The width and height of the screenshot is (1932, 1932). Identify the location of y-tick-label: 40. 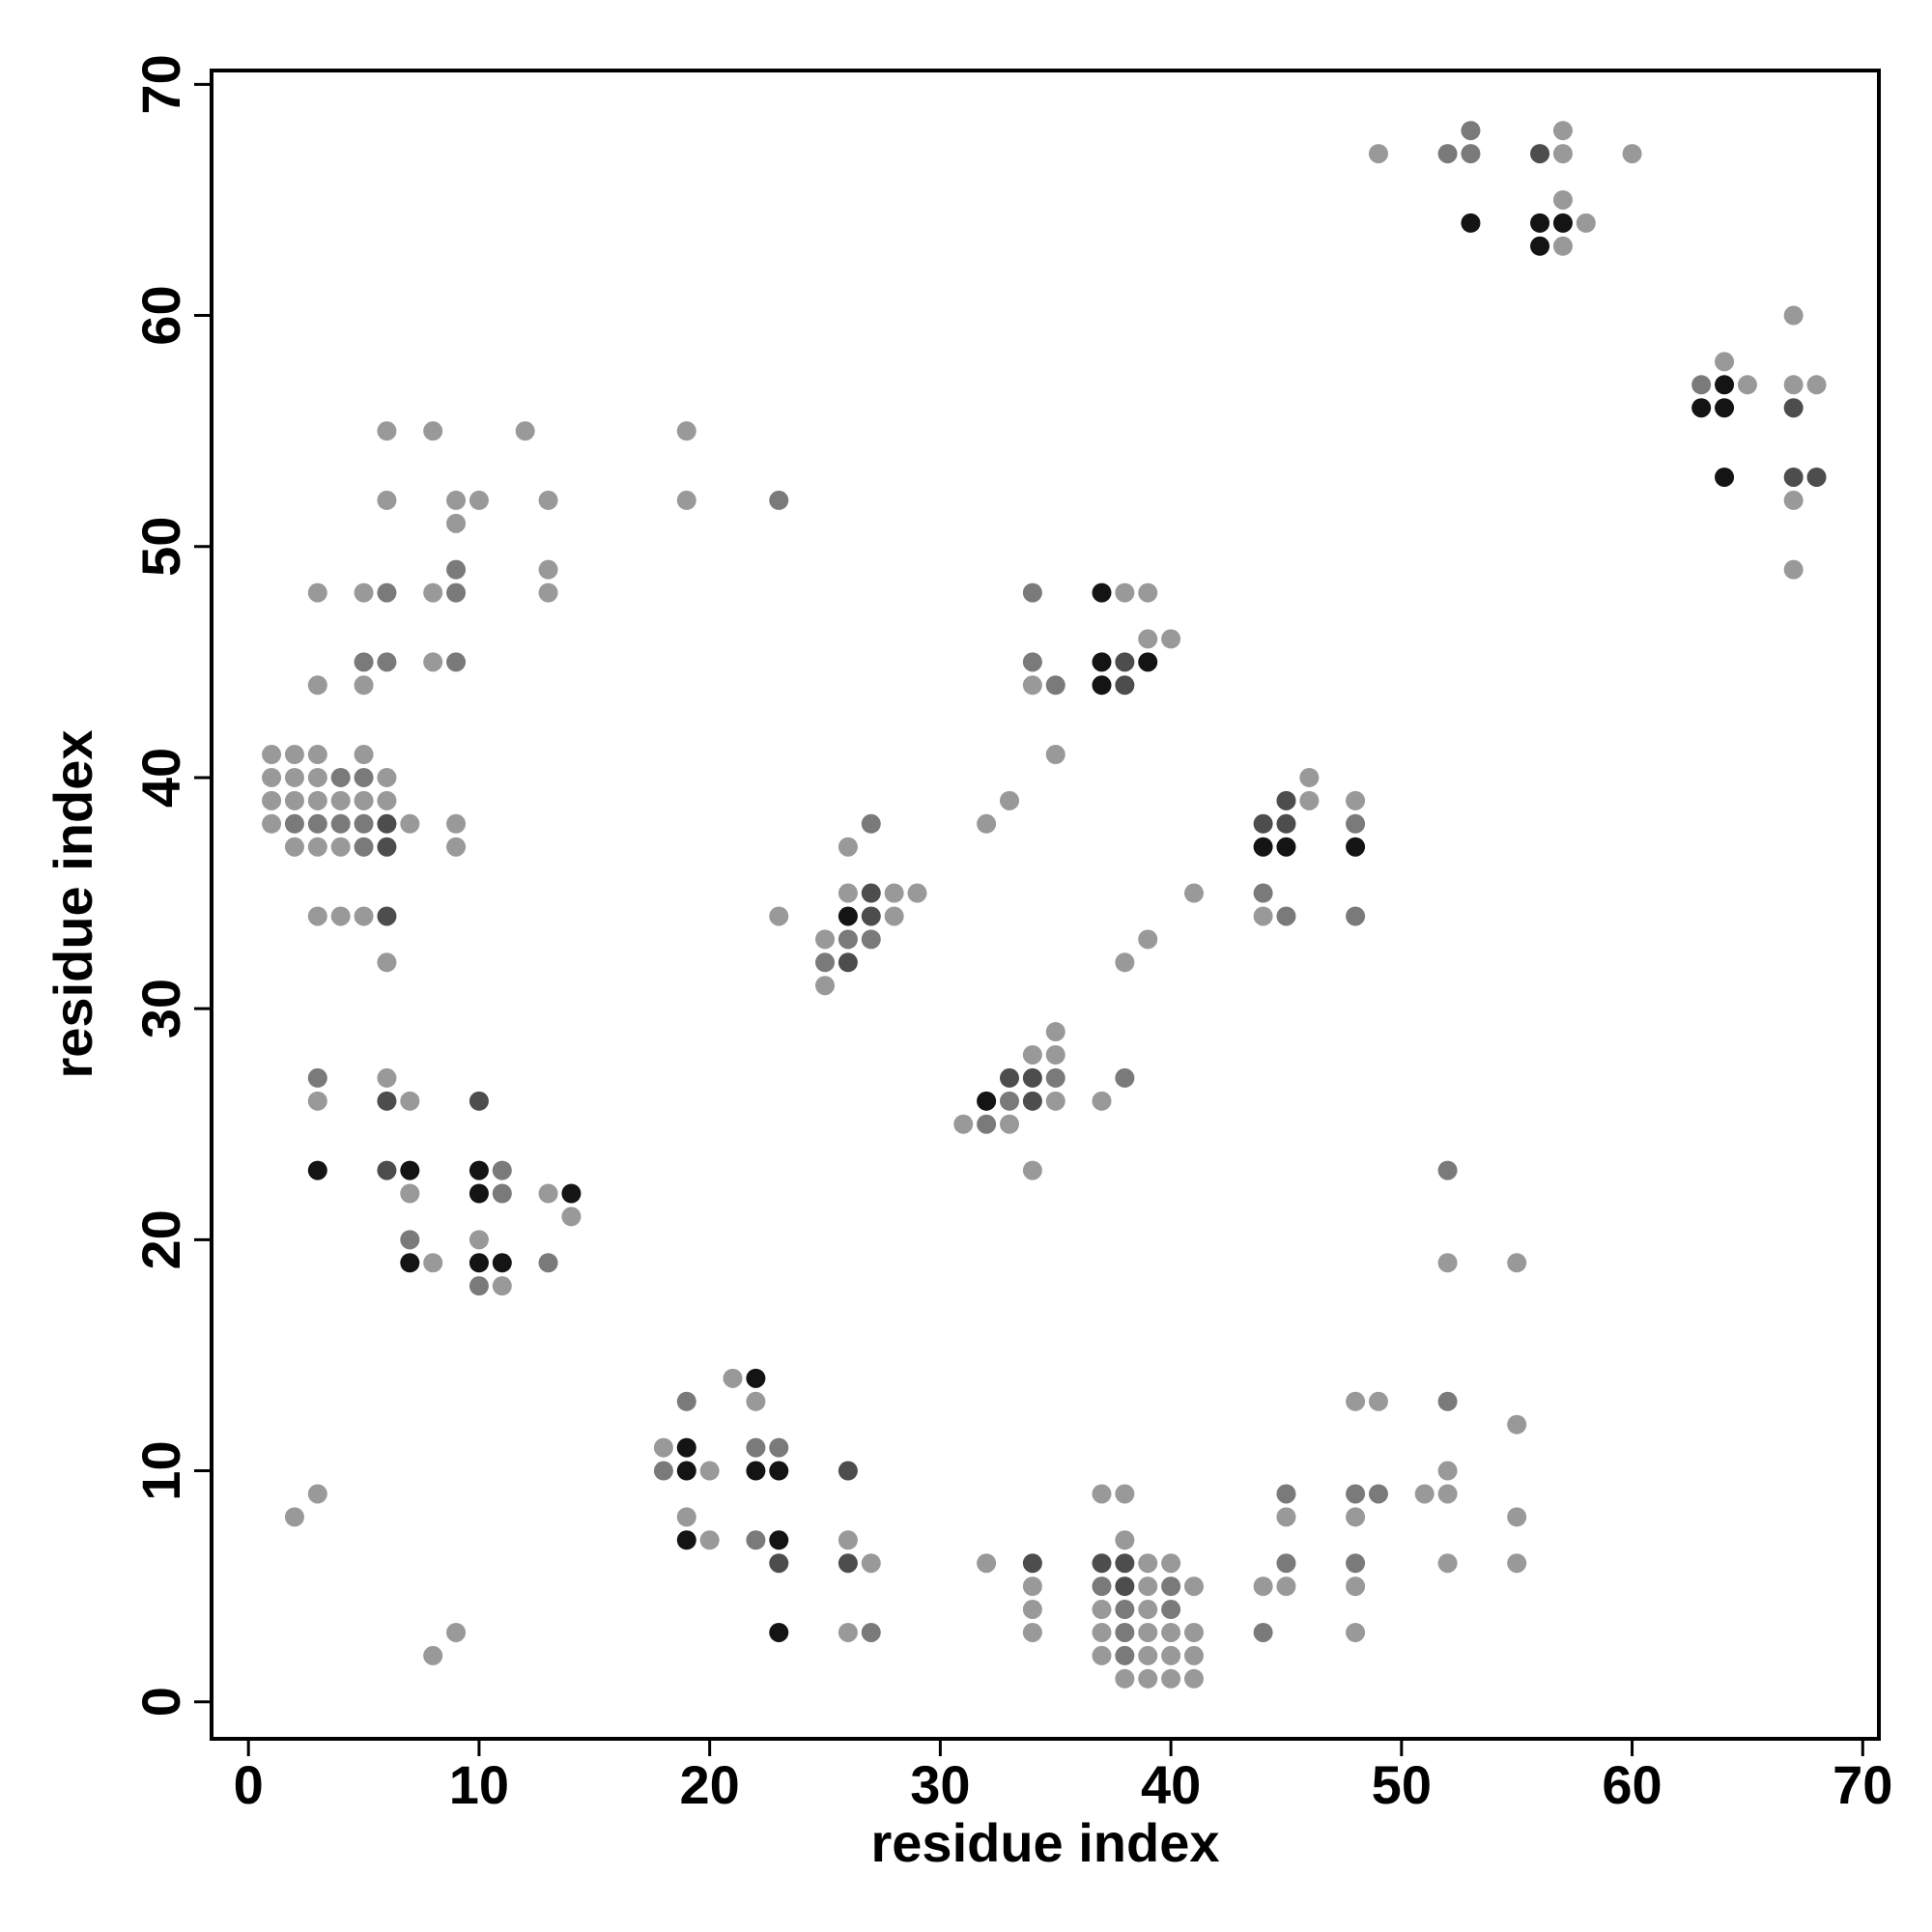
(160, 778).